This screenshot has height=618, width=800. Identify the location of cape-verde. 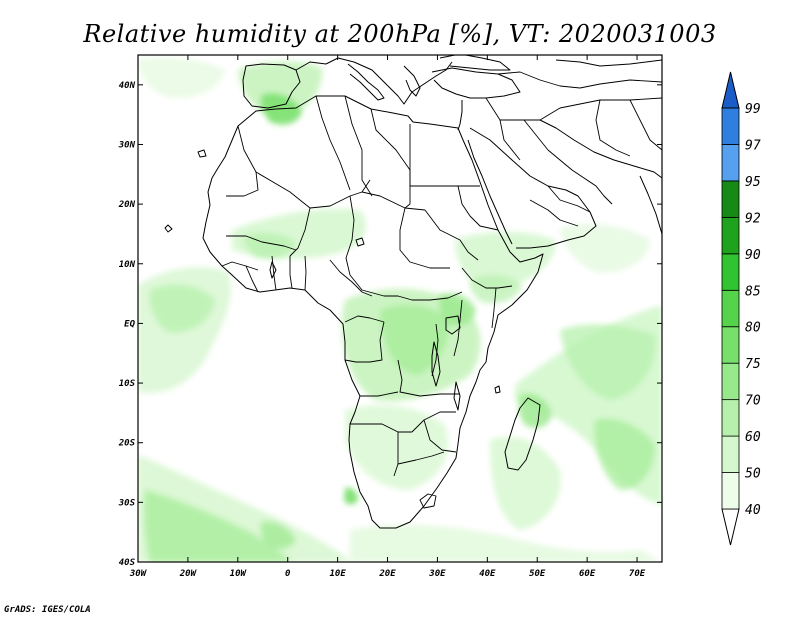
(168, 228).